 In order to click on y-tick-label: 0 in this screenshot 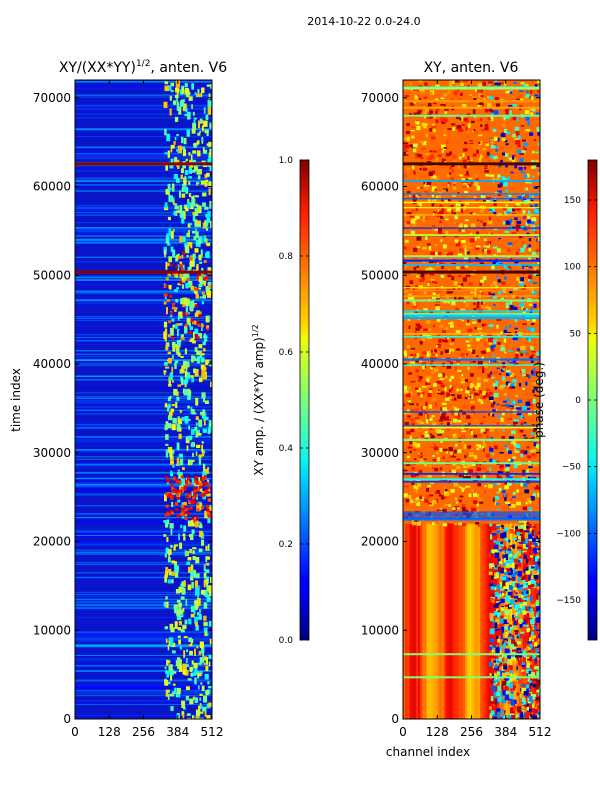, I will do `click(67, 719)`.